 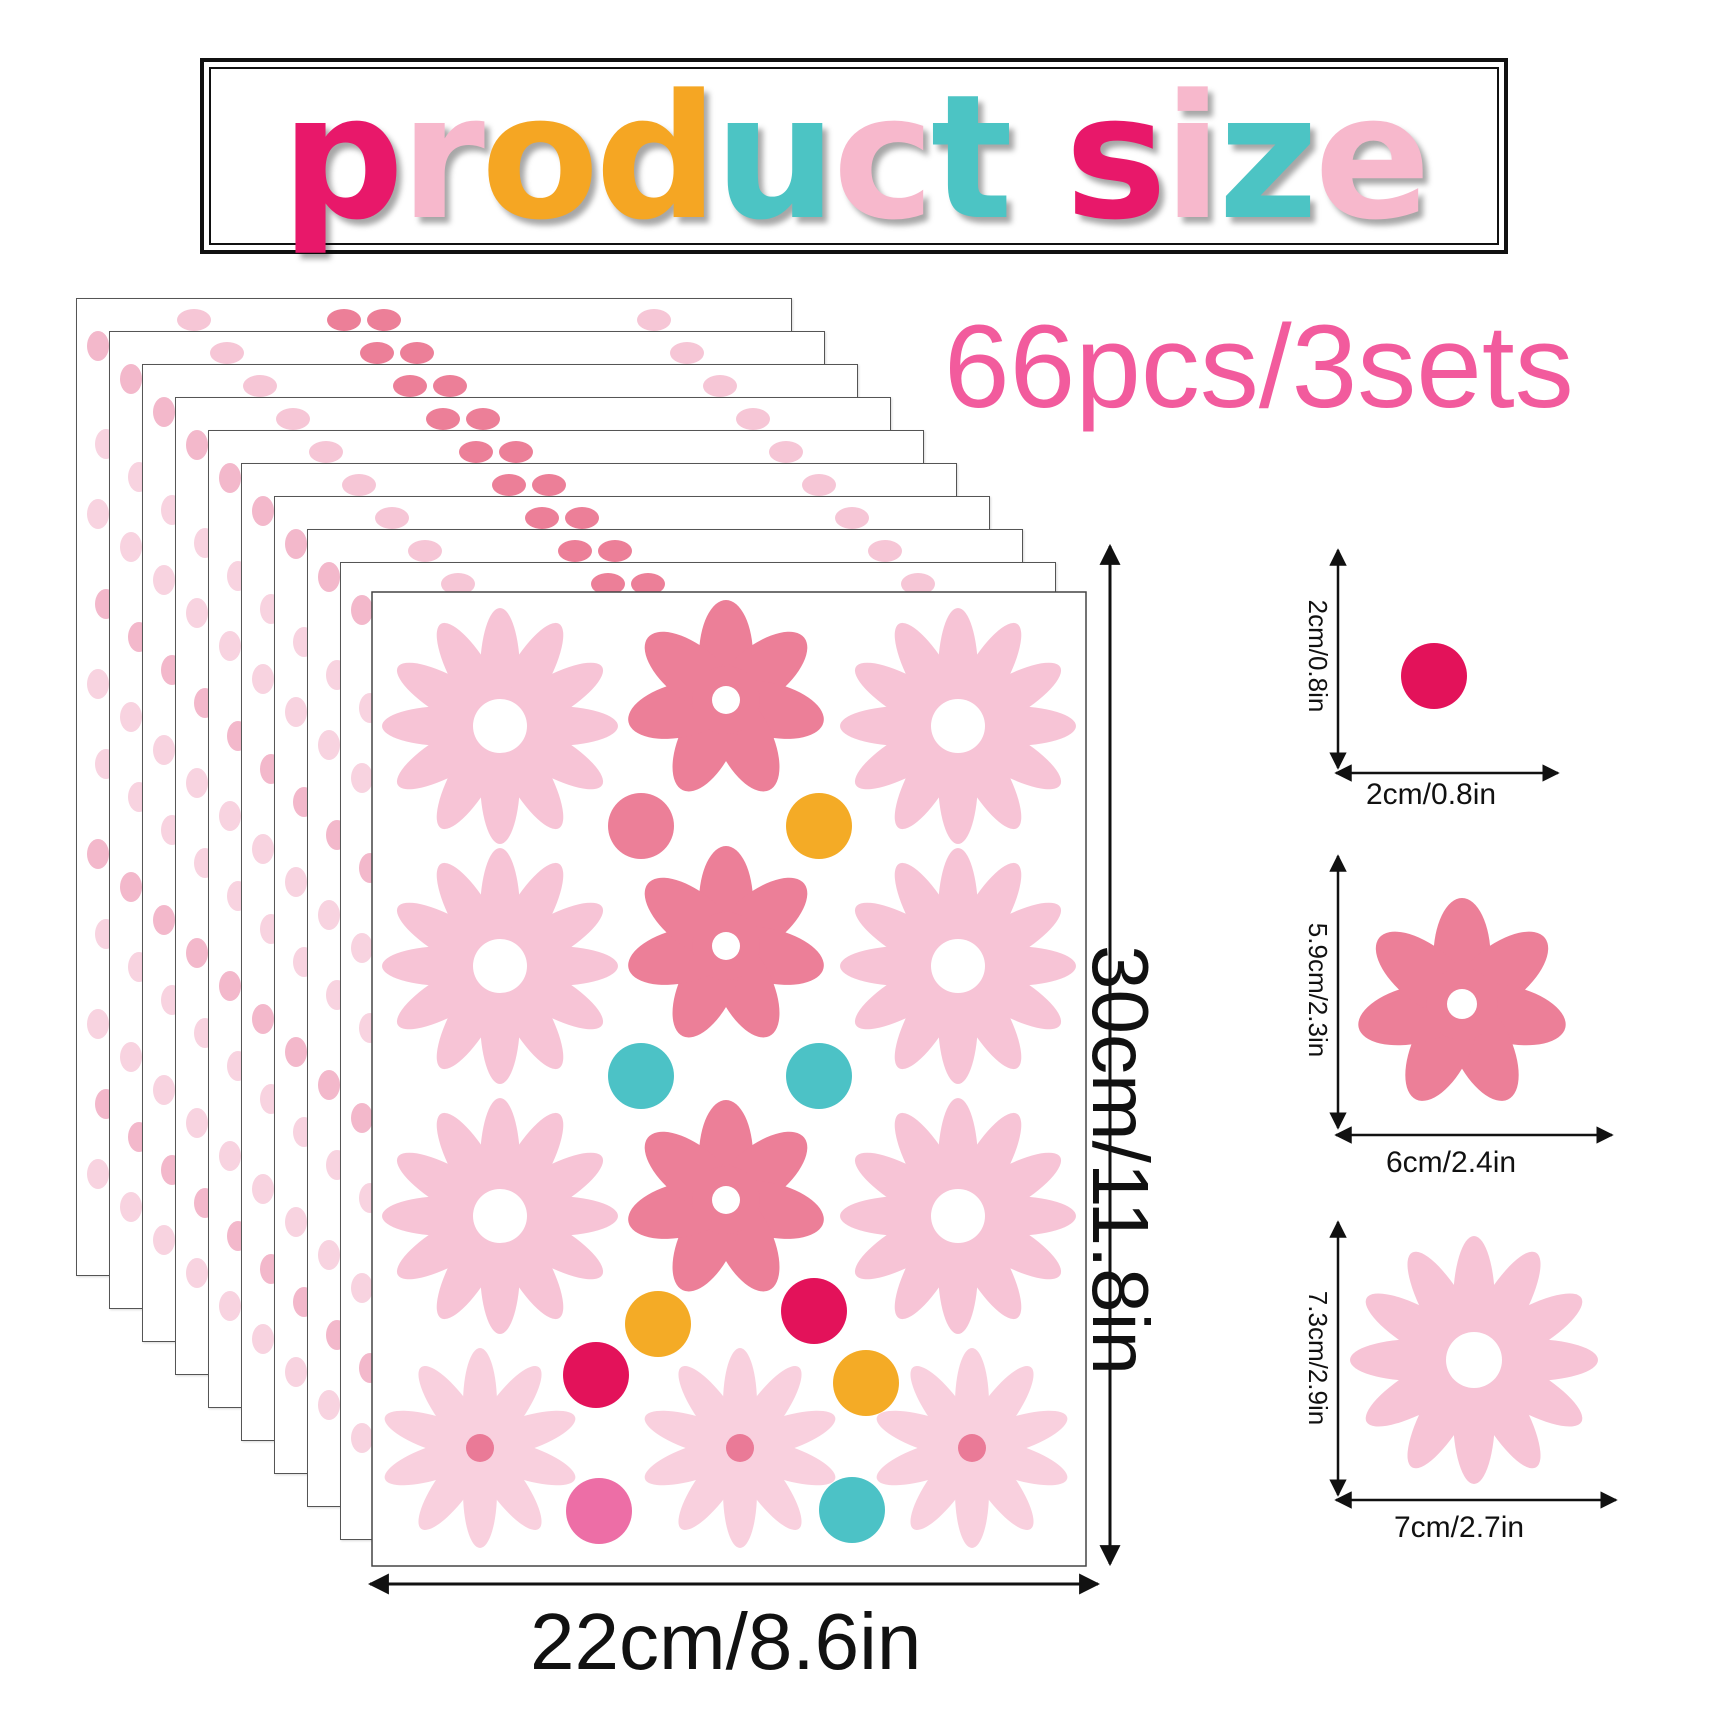 What do you see at coordinates (342, 157) in the screenshot?
I see `title-letter: p` at bounding box center [342, 157].